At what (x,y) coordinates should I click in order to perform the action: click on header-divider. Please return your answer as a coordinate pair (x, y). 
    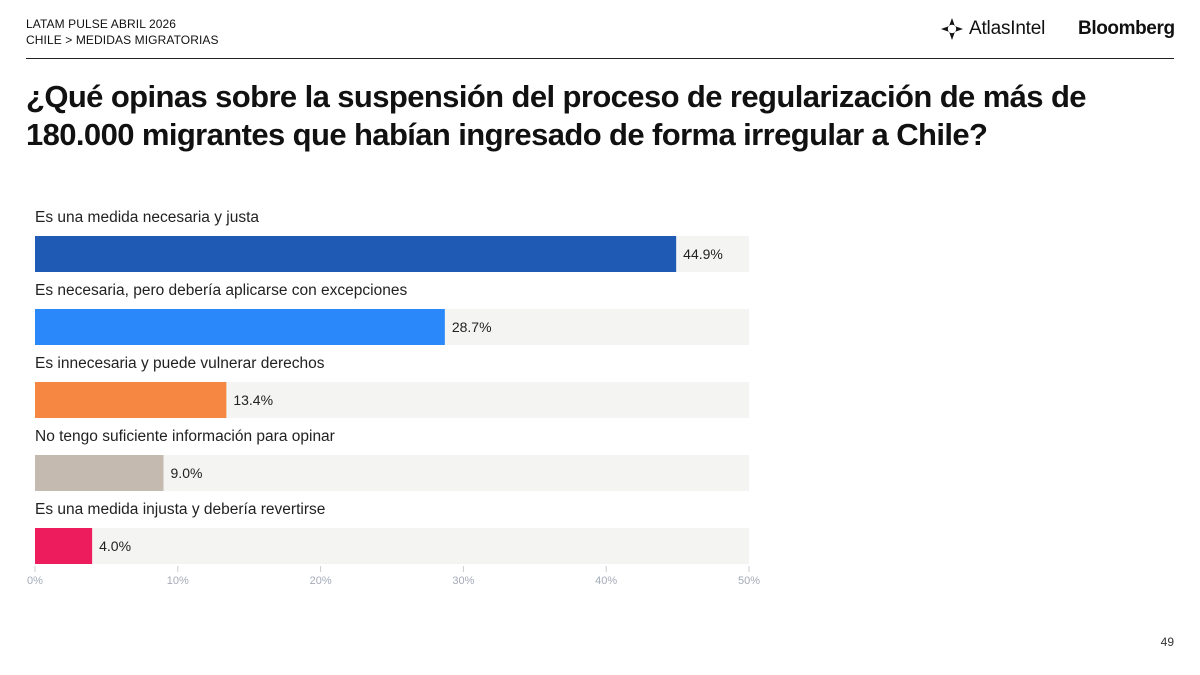
    Looking at the image, I should click on (600, 58).